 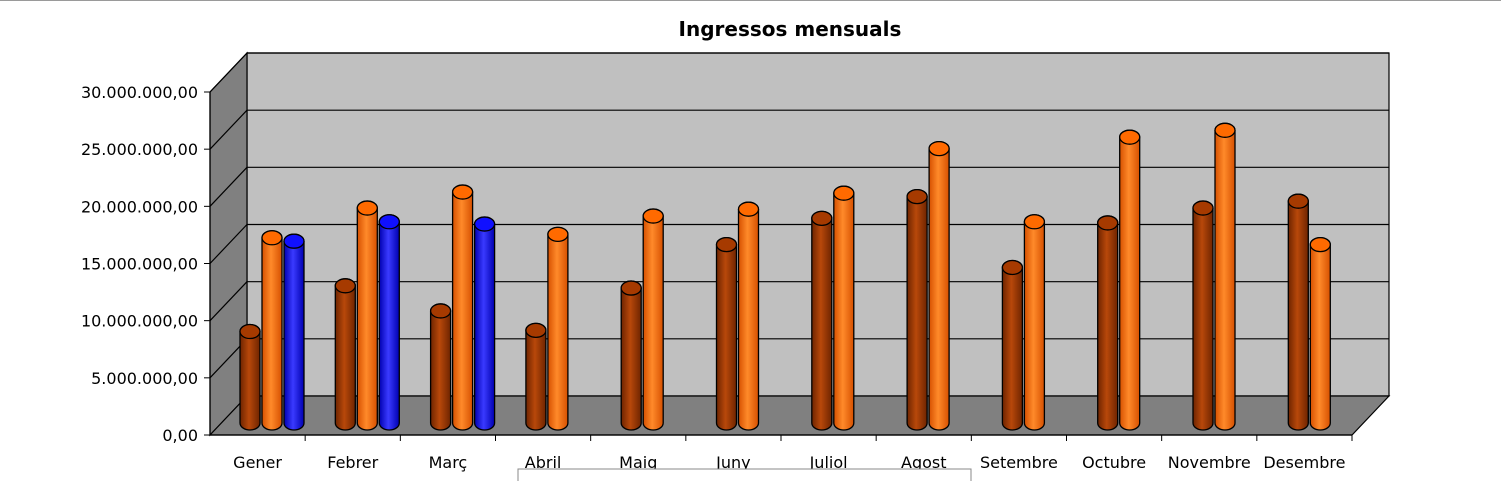 I want to click on y-tick-label: 25.000.000,00, so click(x=139, y=149).